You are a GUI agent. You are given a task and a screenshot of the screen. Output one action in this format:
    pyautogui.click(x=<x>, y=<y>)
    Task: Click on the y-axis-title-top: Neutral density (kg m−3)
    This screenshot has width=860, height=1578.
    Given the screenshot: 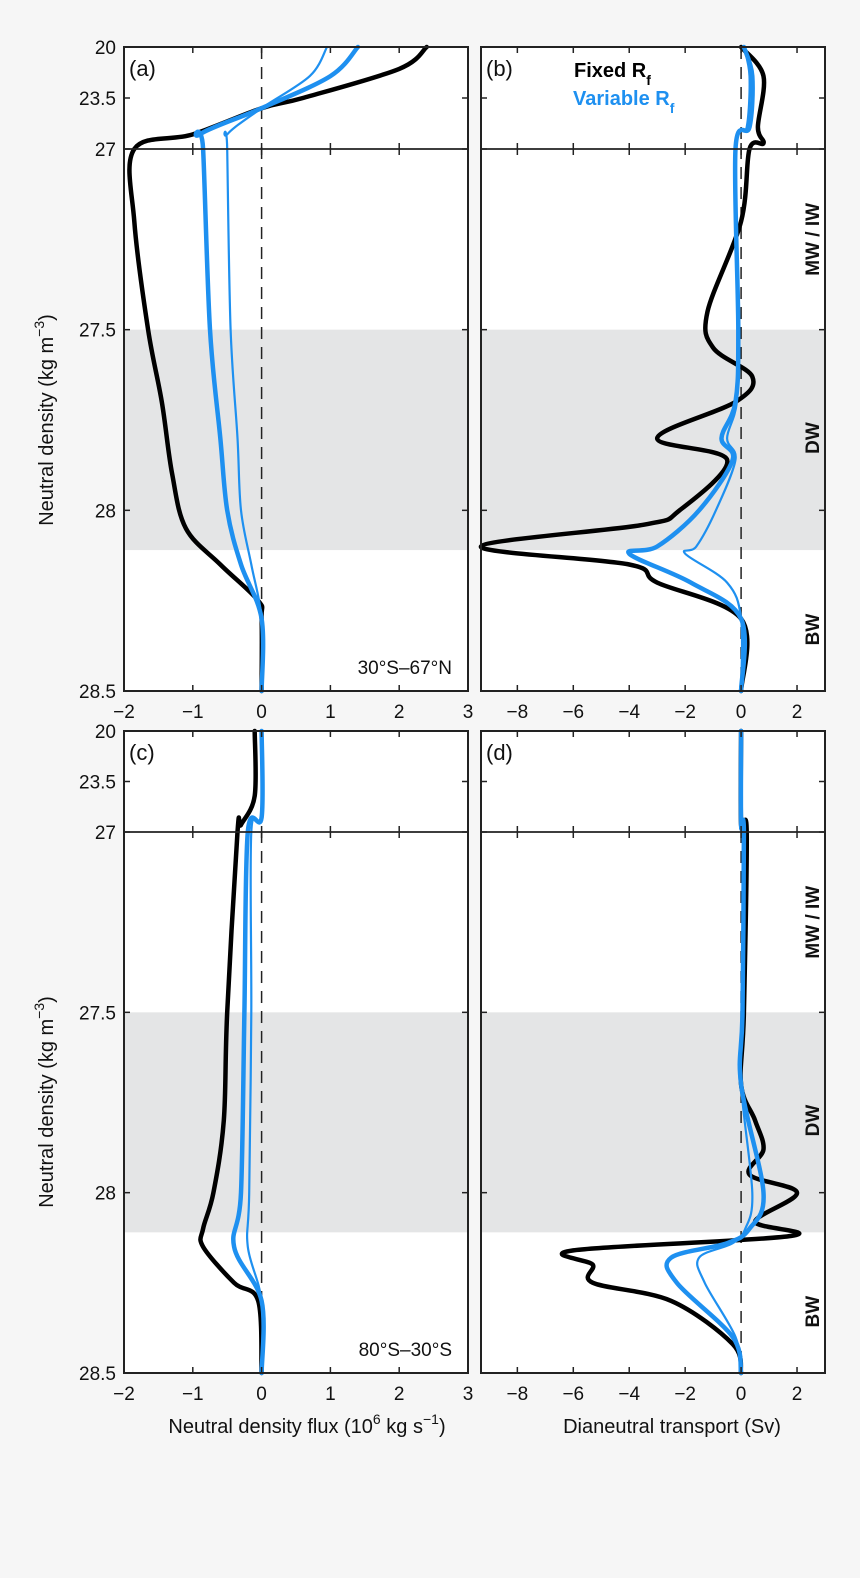 What is the action you would take?
    pyautogui.click(x=44, y=420)
    